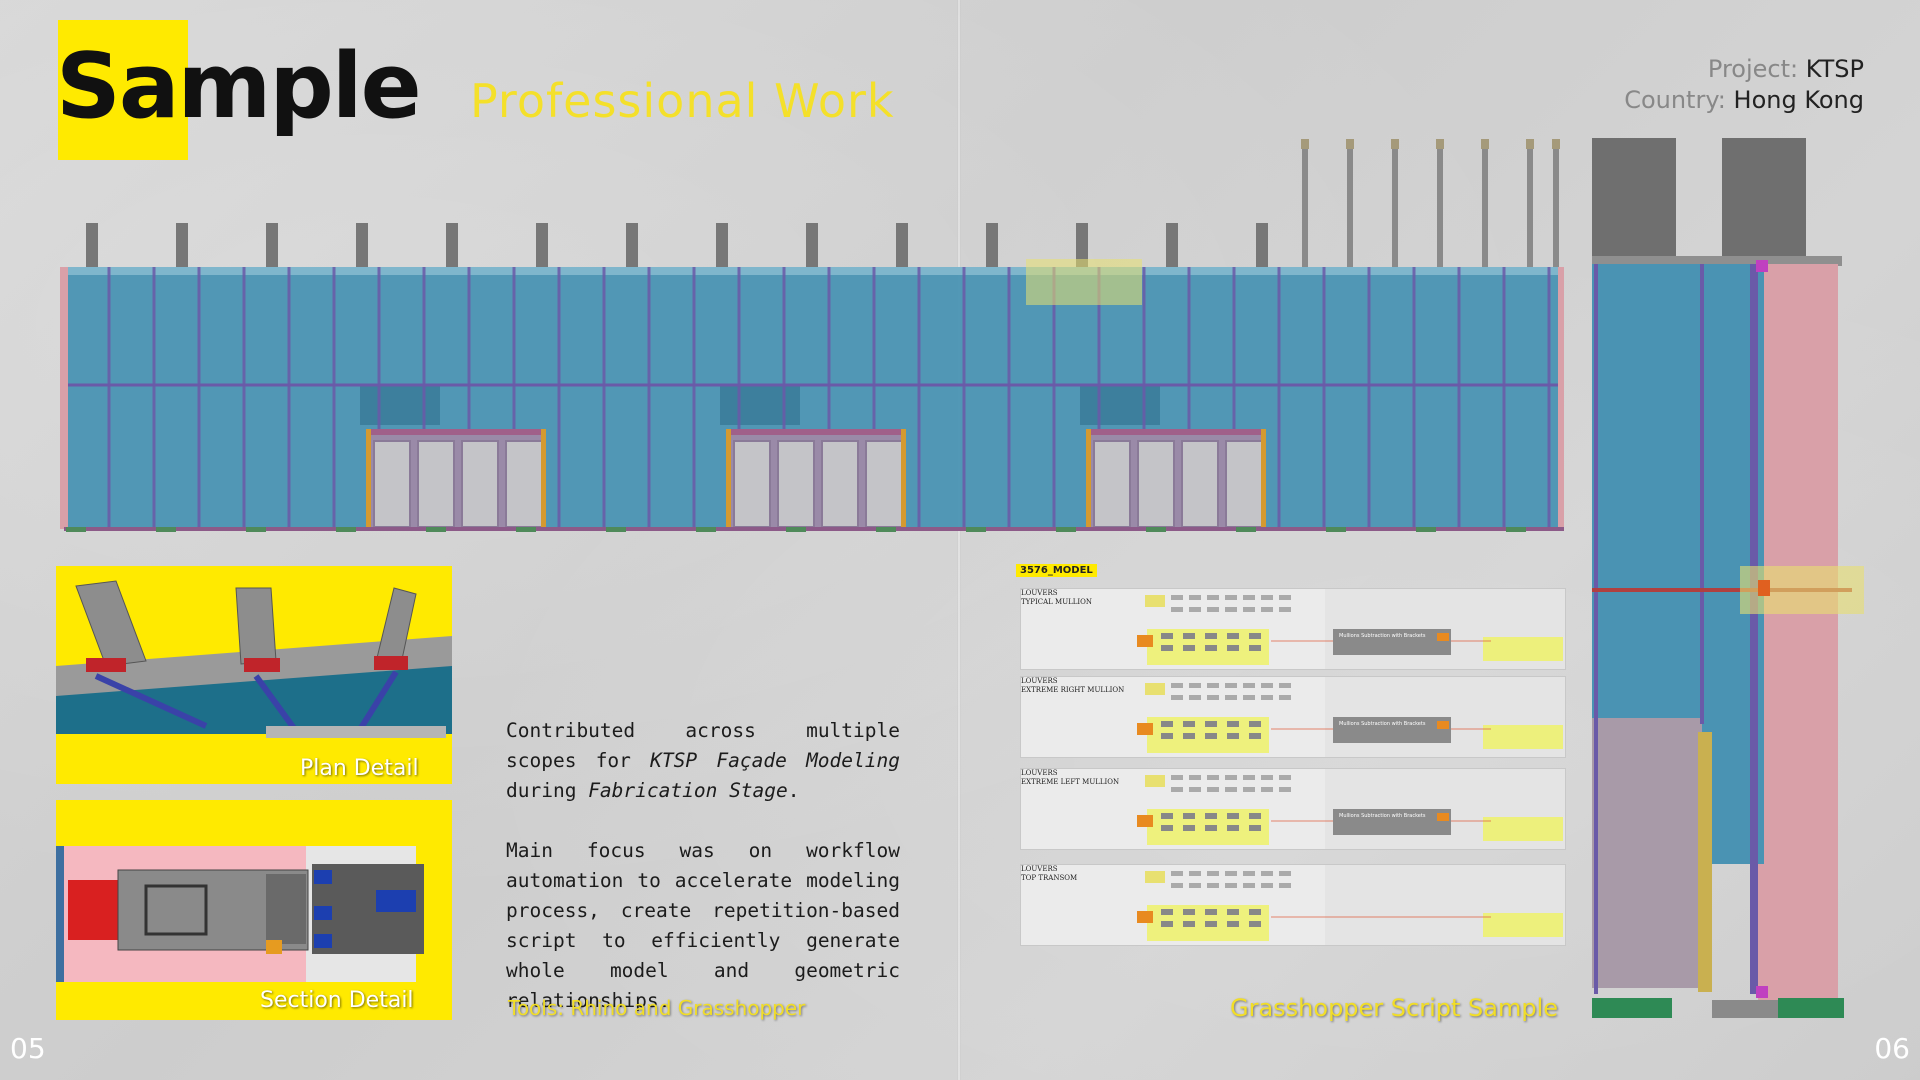 The image size is (1920, 1080). I want to click on page-number-left: 05, so click(28, 1048).